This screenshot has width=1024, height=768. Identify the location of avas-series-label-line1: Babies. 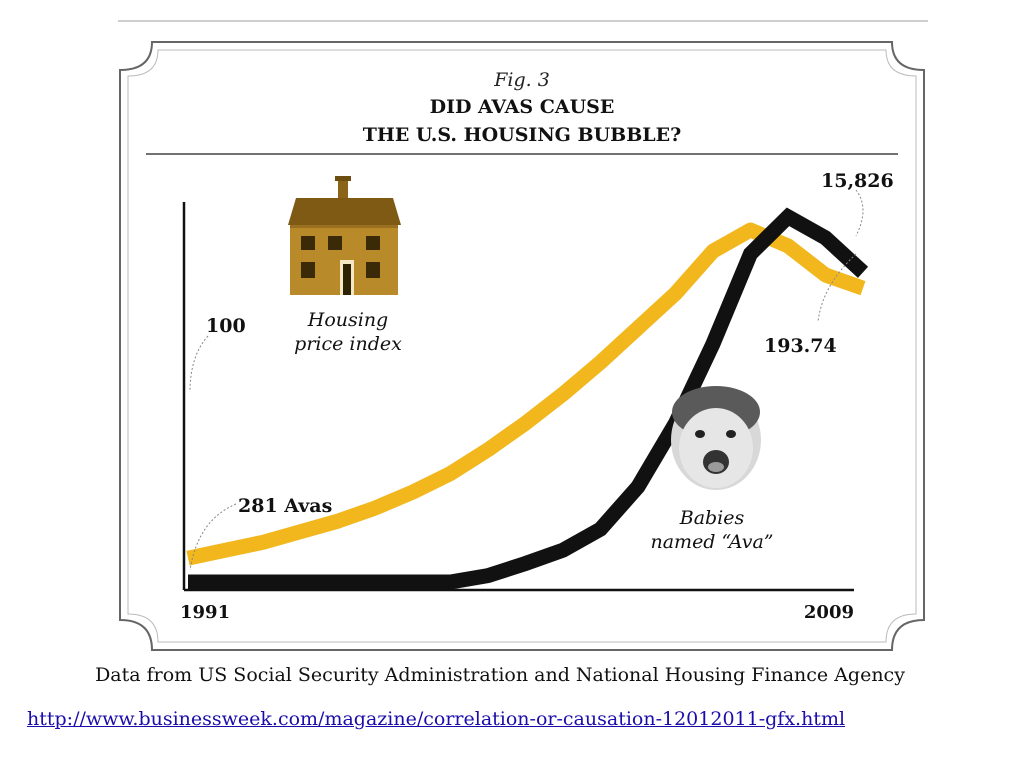
(712, 518).